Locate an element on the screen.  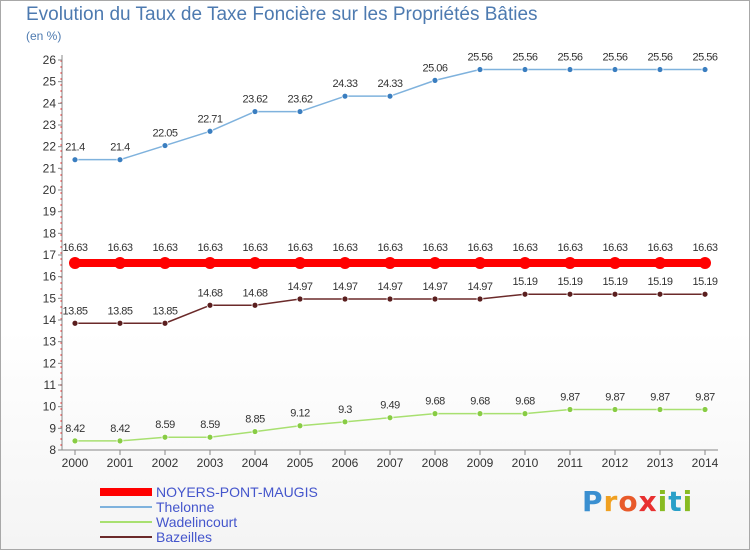
y-tick-label: 11 is located at coordinates (50, 385).